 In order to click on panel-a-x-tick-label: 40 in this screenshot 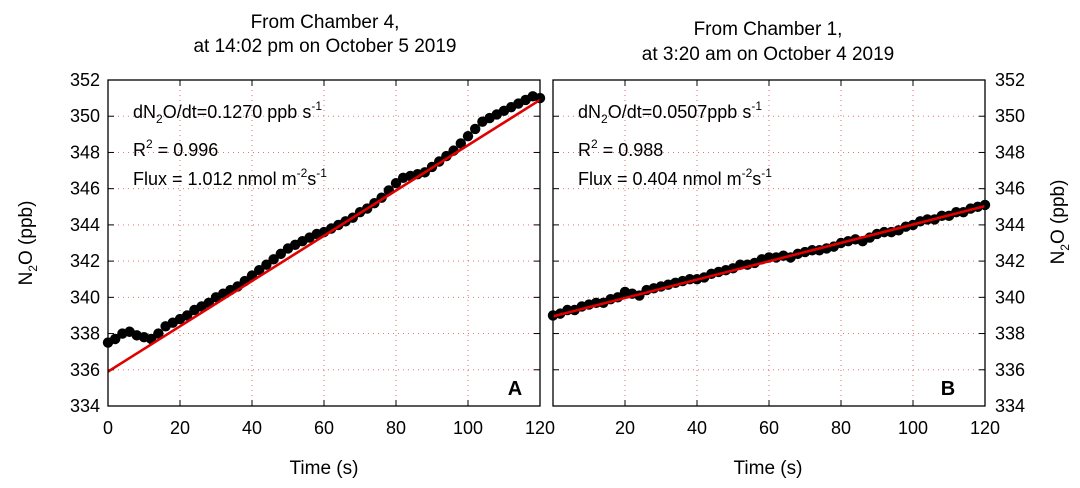, I will do `click(252, 428)`.